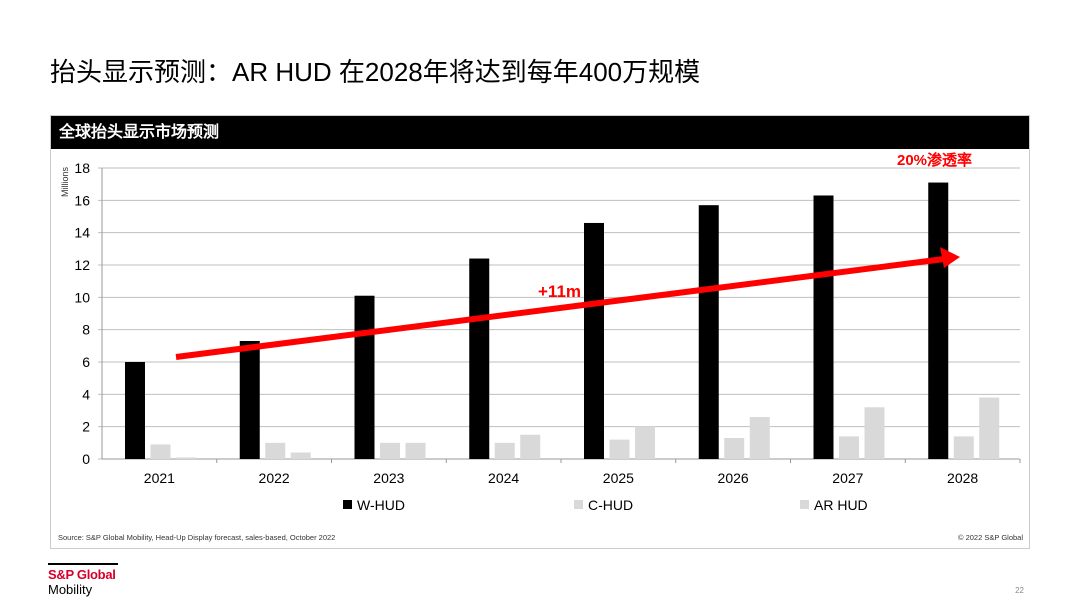 The image size is (1080, 607). What do you see at coordinates (82, 574) in the screenshot?
I see `logo-text: S&P Global` at bounding box center [82, 574].